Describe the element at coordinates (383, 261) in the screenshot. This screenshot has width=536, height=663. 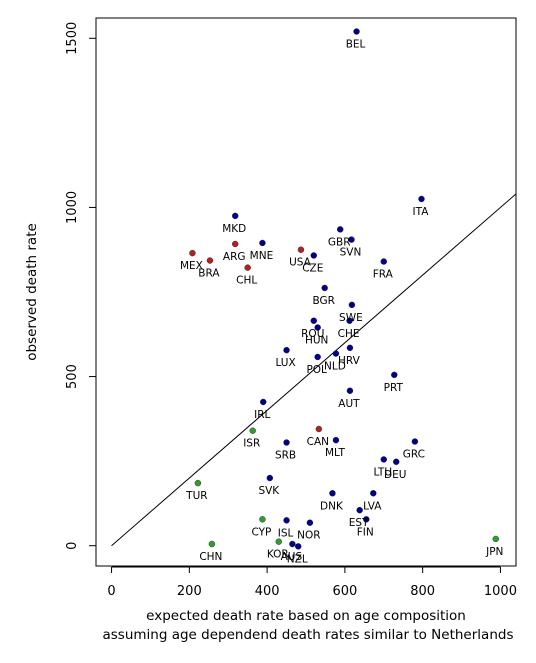
I see `data-point-fra` at that location.